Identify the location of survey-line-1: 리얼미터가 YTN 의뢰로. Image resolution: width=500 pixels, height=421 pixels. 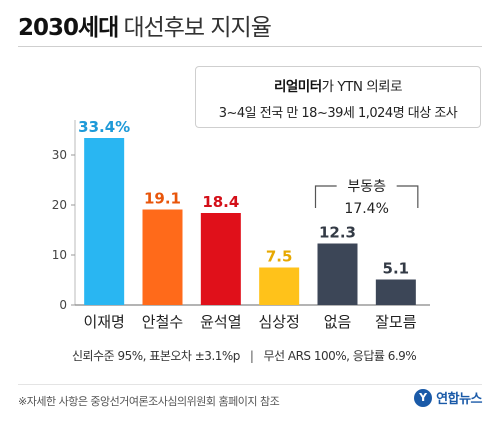
(338, 85).